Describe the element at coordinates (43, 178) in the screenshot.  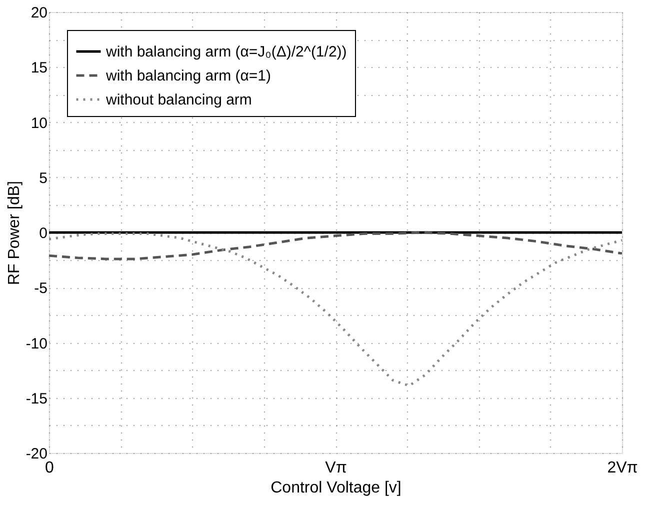
I see `y-tick-label: 5` at that location.